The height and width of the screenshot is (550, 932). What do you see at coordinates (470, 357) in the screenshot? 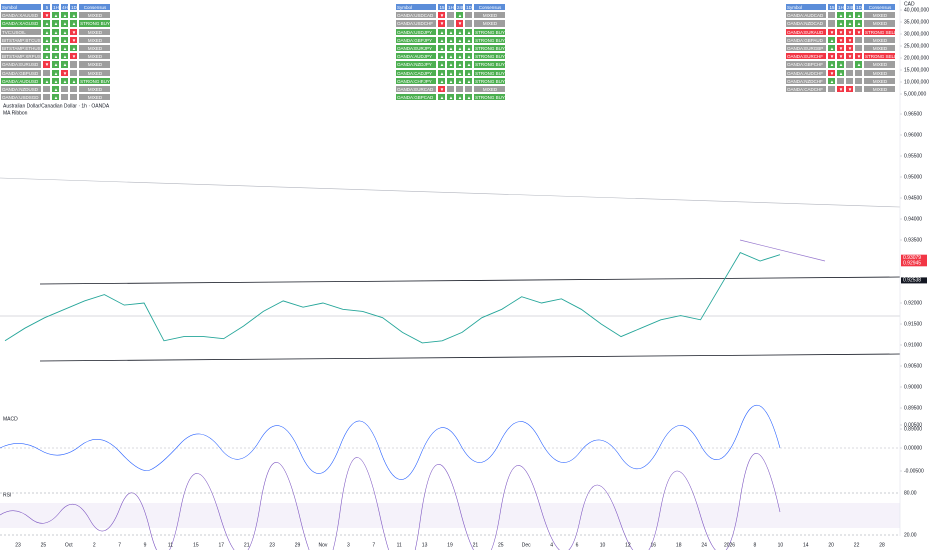
I see `channel-bottom` at bounding box center [470, 357].